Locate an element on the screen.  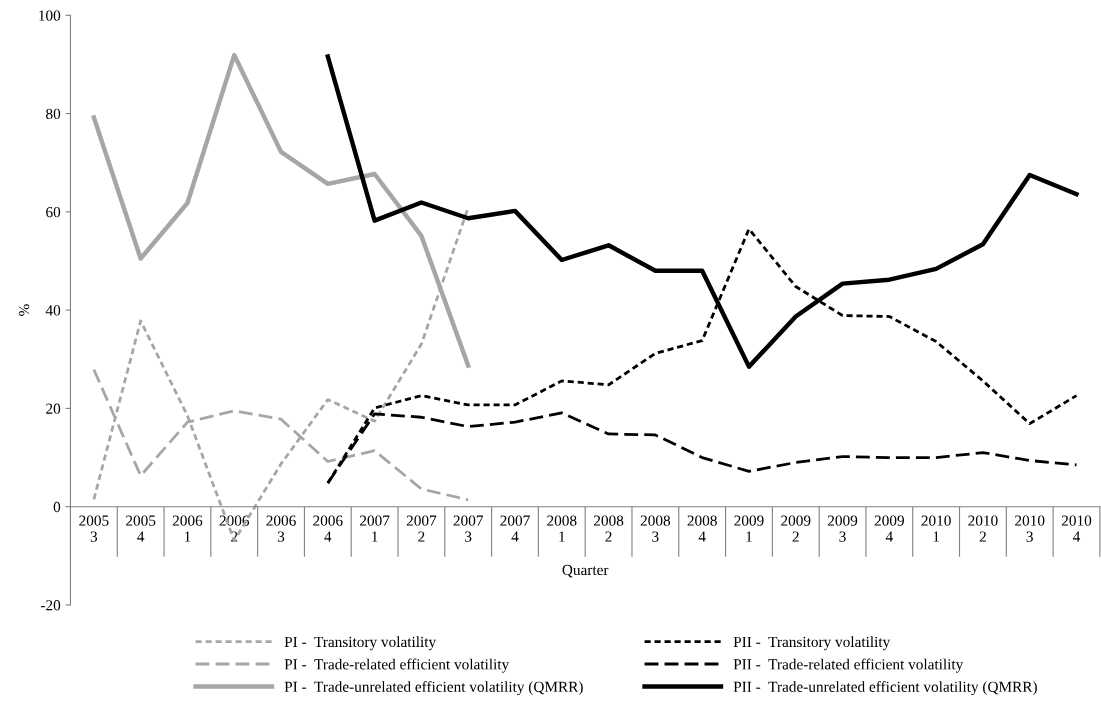
legend-label: PI - Trade-unrelated efficient volatility (QMRR) is located at coordinates (433, 688).